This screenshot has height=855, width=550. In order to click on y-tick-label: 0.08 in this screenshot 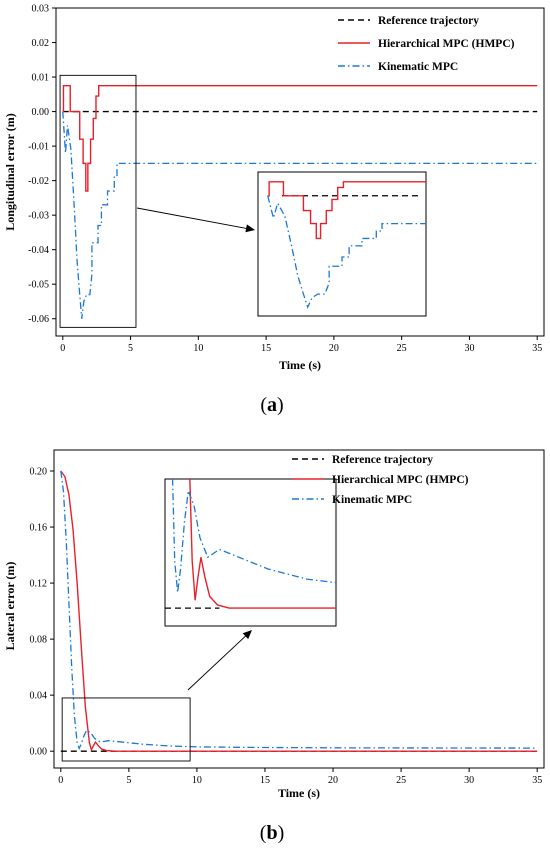, I will do `click(39, 640)`.